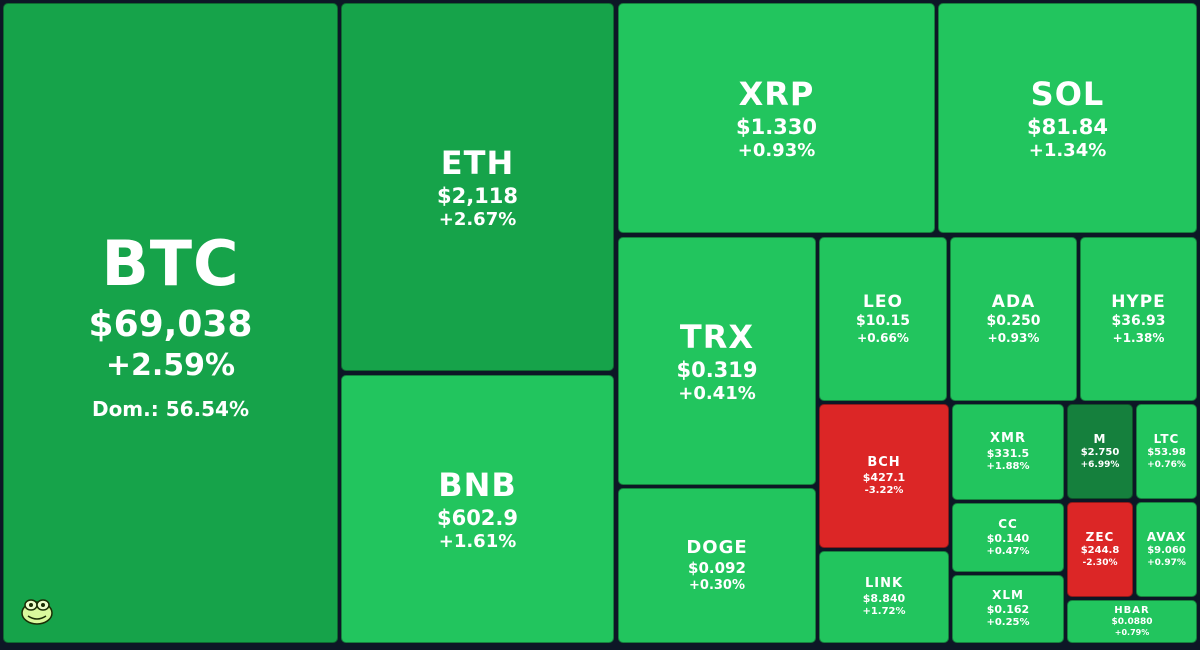 The width and height of the screenshot is (1200, 650). I want to click on tile-bch: BCH $427.1 -3.22%, so click(884, 476).